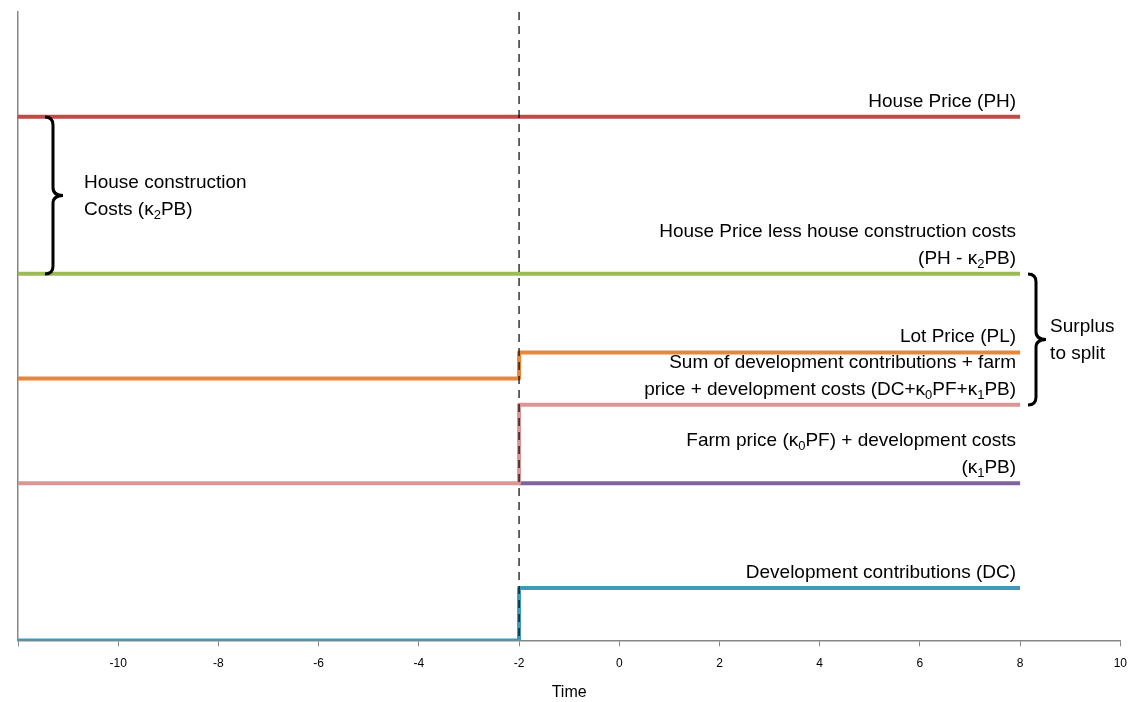  Describe the element at coordinates (219, 662) in the screenshot. I see `x-tick-label: -8` at that location.